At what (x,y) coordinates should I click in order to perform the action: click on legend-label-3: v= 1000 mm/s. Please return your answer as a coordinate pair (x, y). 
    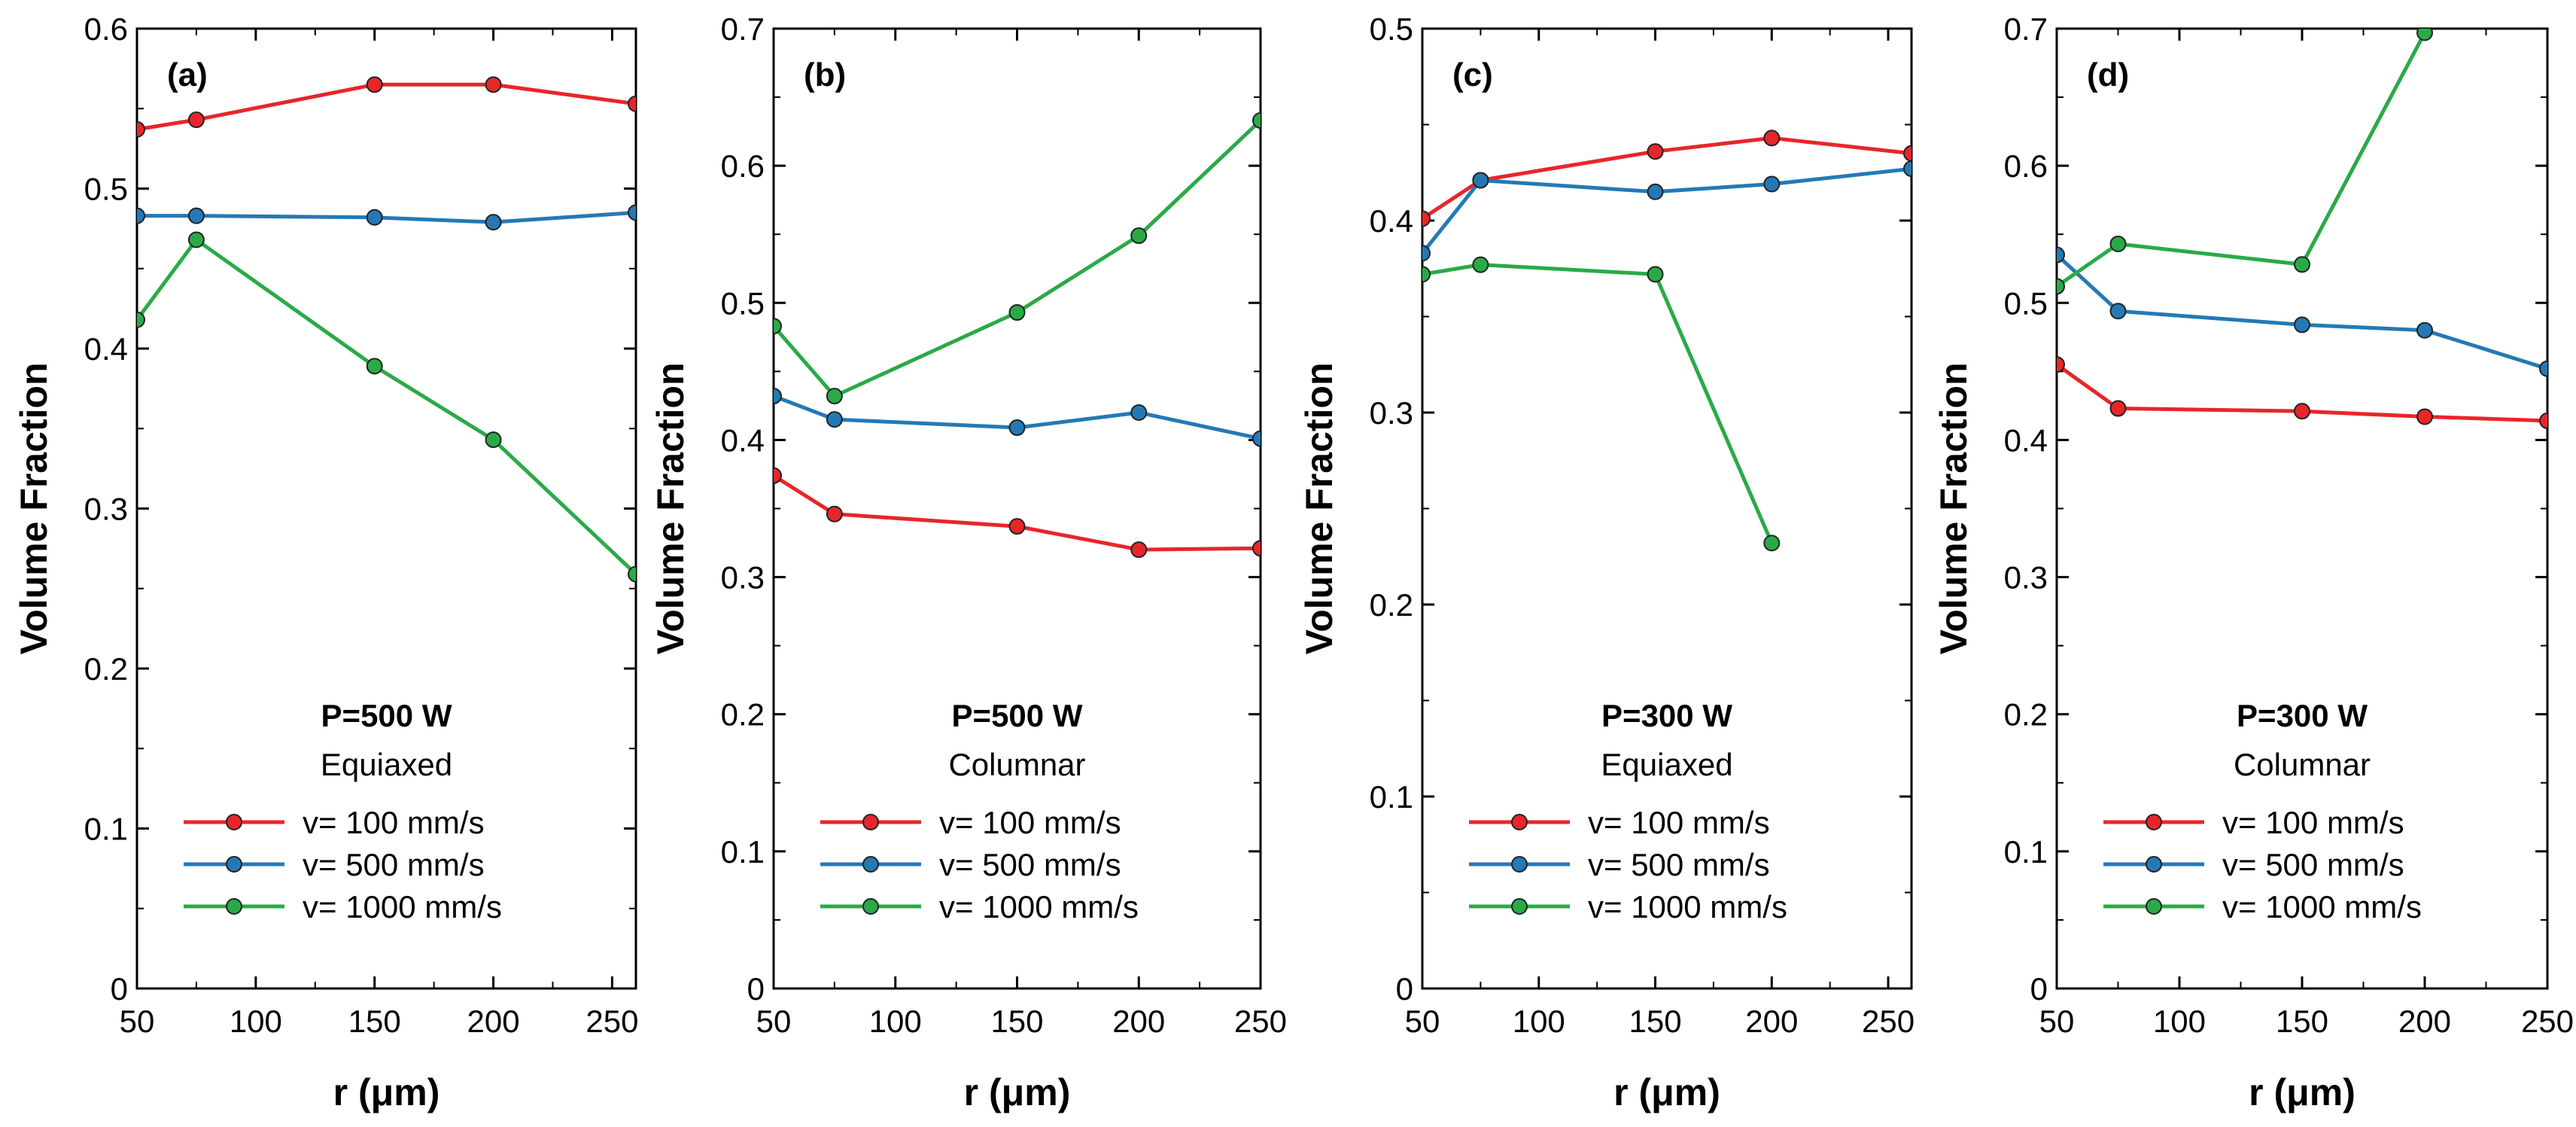
    Looking at the image, I should click on (2322, 907).